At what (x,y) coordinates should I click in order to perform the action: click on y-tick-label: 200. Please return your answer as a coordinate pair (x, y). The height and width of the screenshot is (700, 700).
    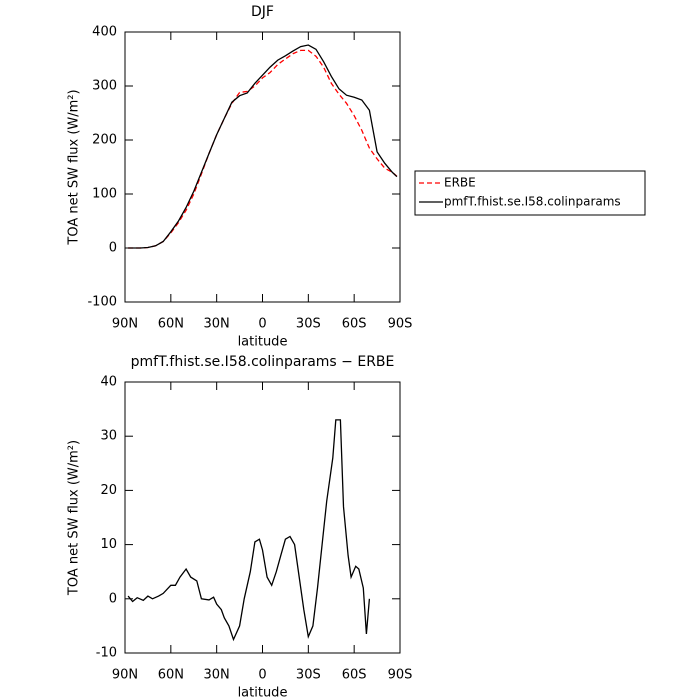
    Looking at the image, I should click on (104, 140).